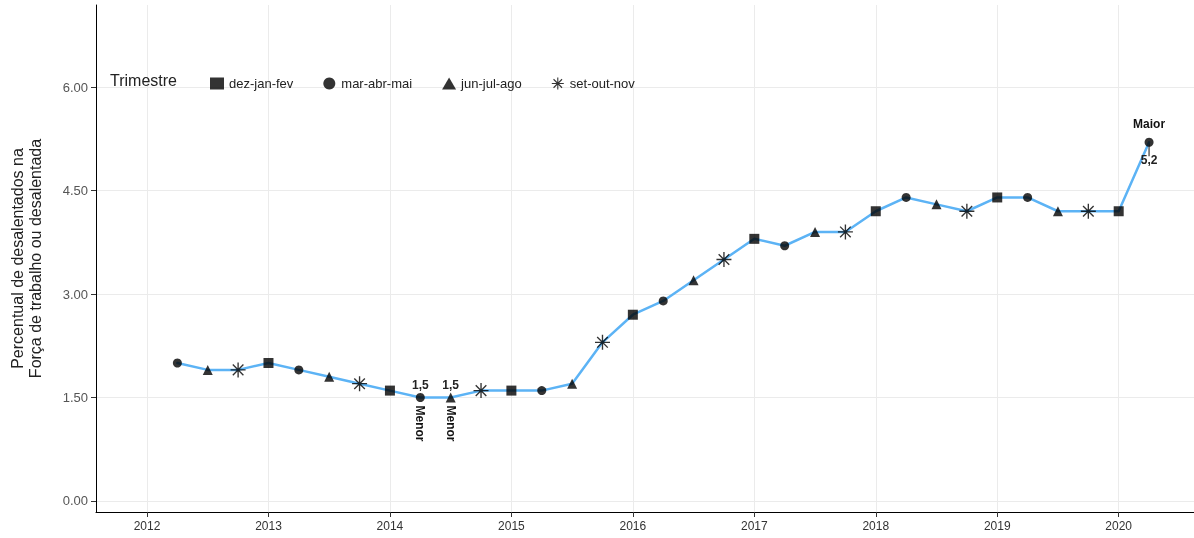 This screenshot has height=538, width=1194. What do you see at coordinates (269, 526) in the screenshot?
I see `x-tick-label: 2013` at bounding box center [269, 526].